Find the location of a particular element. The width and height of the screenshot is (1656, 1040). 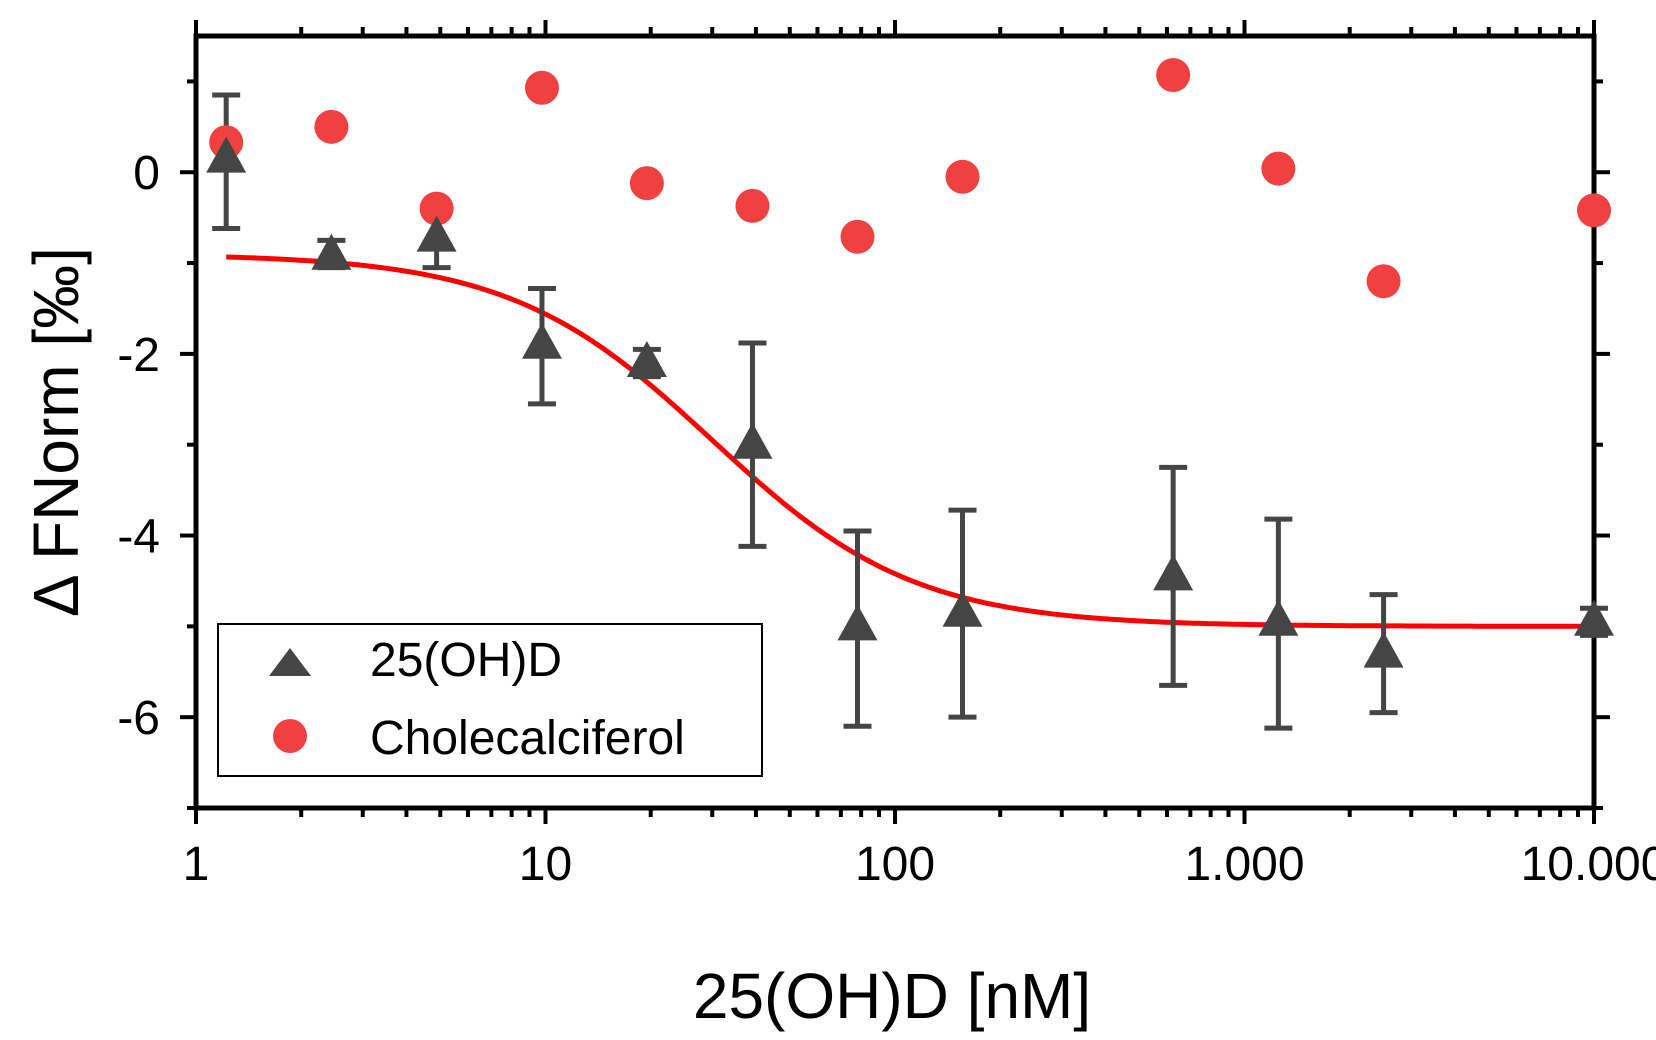

y-tick-label: 0 is located at coordinates (146, 173).